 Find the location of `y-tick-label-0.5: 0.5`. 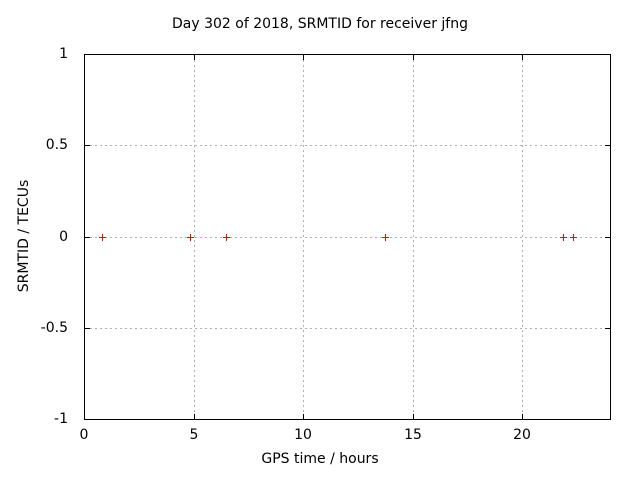

y-tick-label-0.5: 0.5 is located at coordinates (56, 145).